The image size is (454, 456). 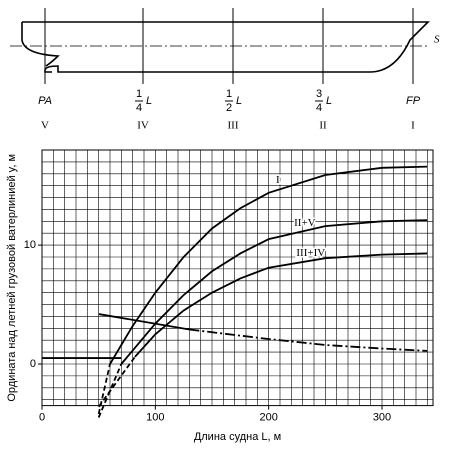 I want to click on series-label: II+V, so click(x=305, y=223).